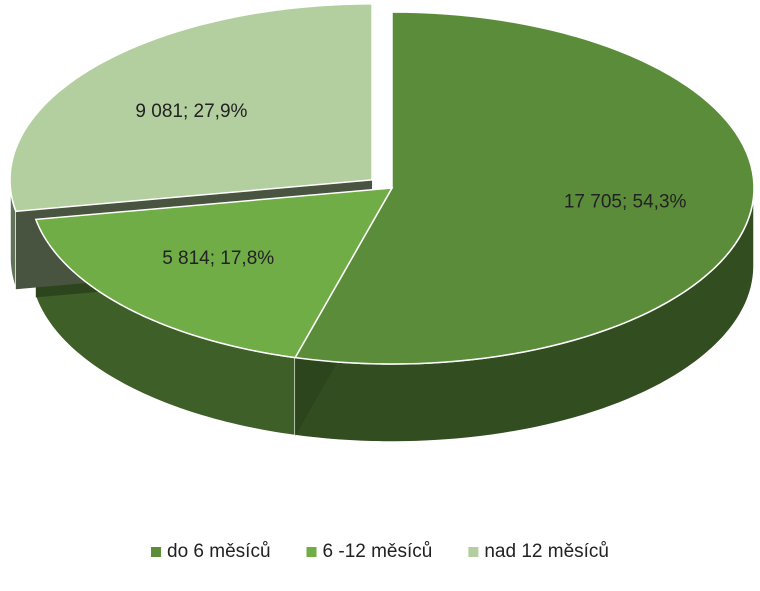  I want to click on data-label: 17 705; 54,3%, so click(625, 201).